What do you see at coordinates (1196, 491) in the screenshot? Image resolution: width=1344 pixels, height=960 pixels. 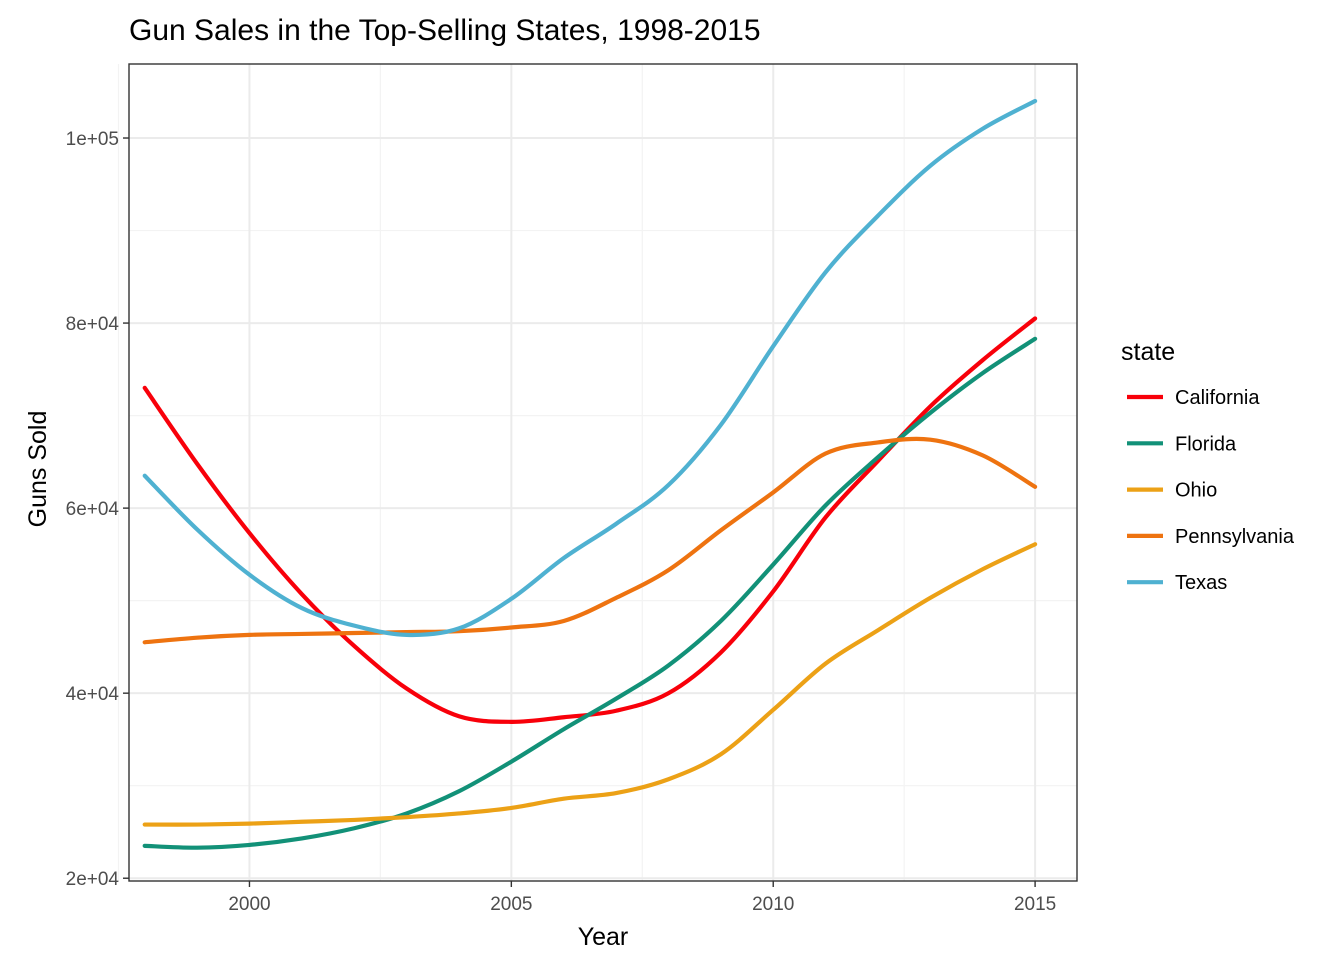 I see `legend-label-ohio: Ohio` at bounding box center [1196, 491].